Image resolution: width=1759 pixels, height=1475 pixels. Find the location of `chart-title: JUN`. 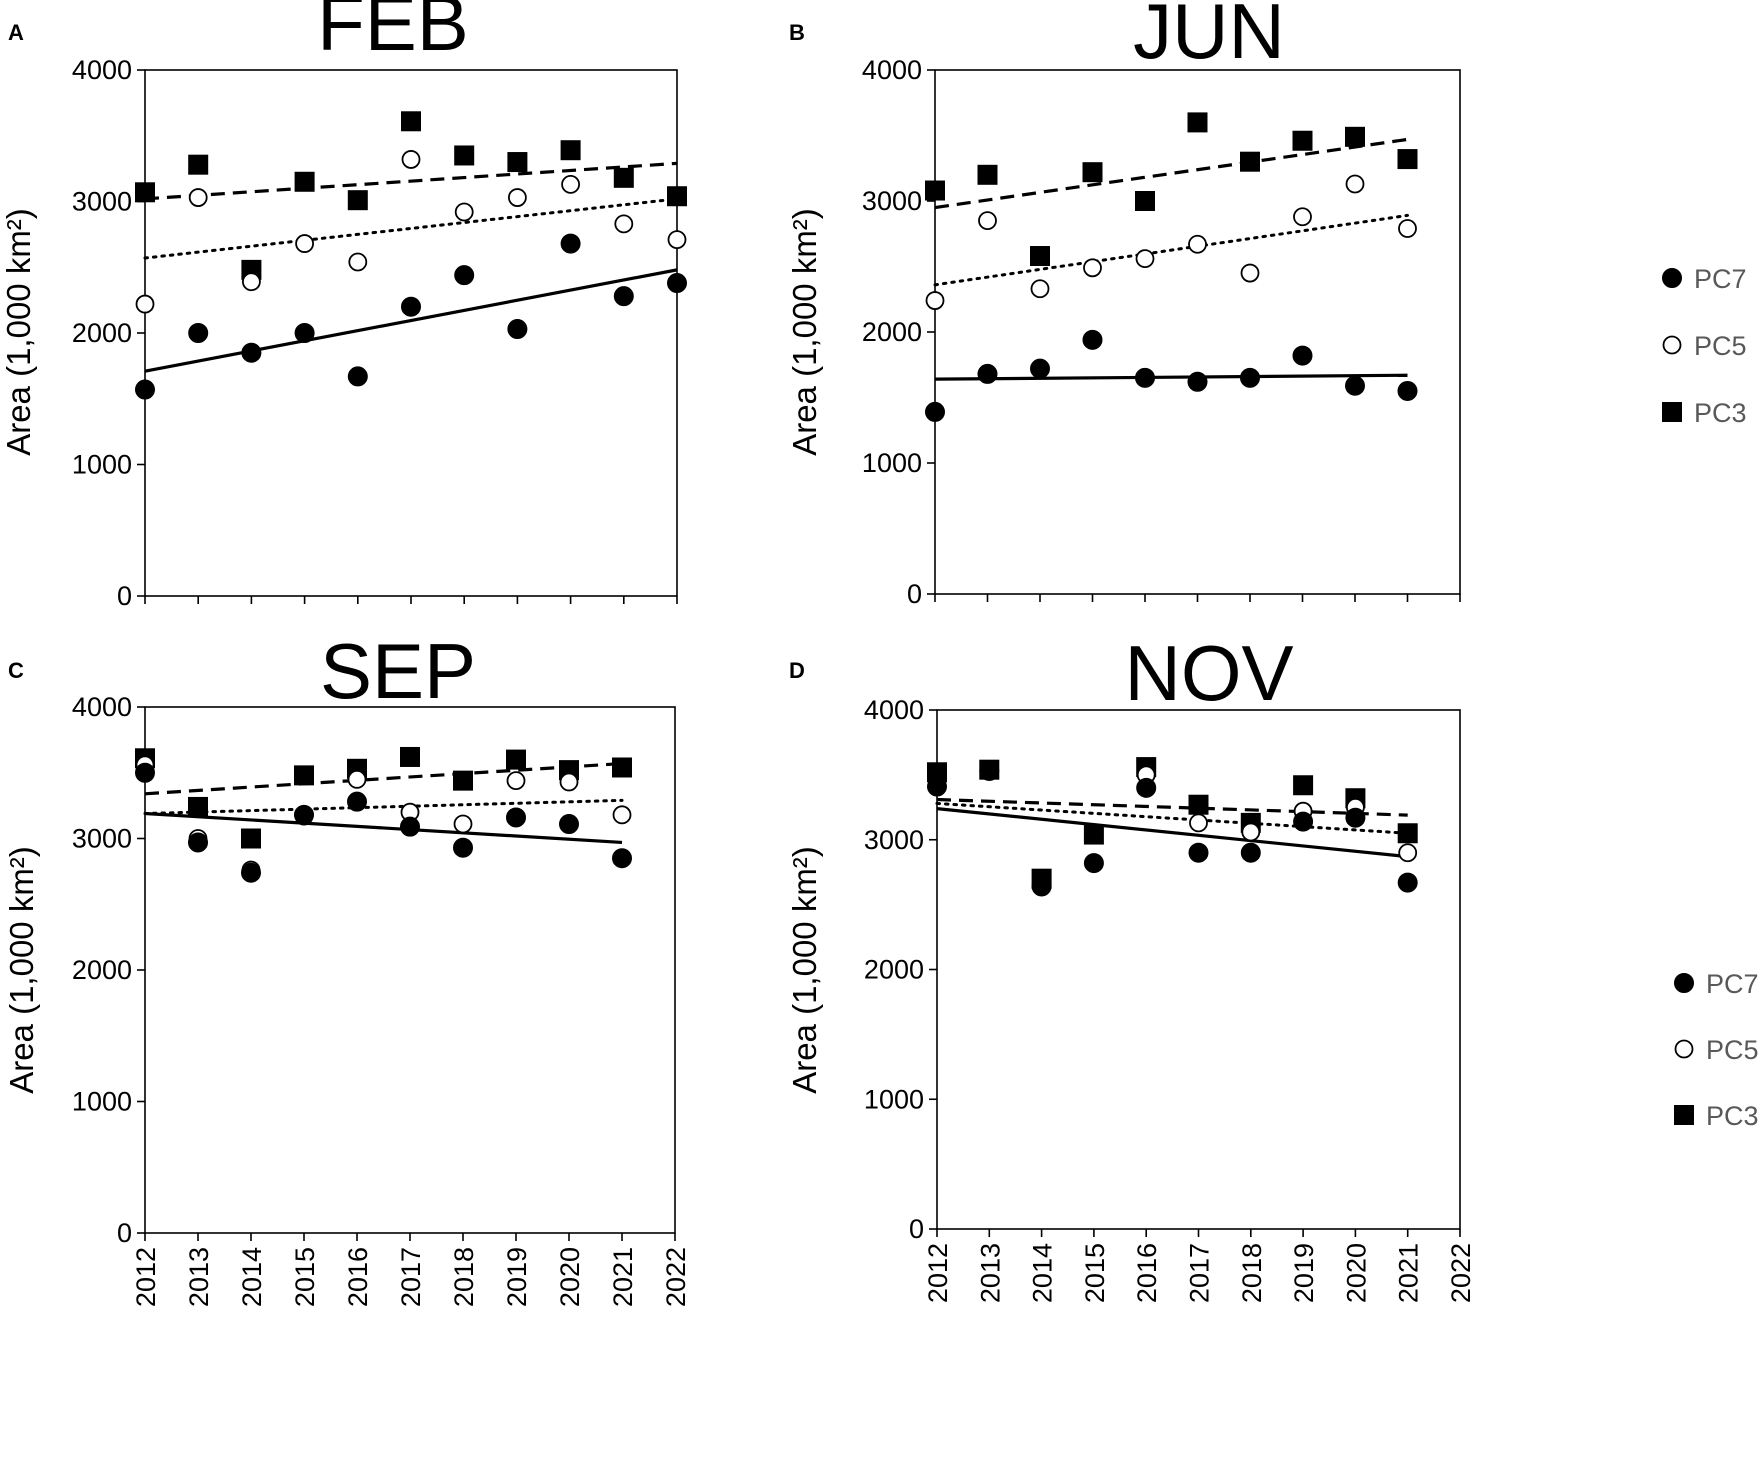

chart-title: JUN is located at coordinates (1209, 37).